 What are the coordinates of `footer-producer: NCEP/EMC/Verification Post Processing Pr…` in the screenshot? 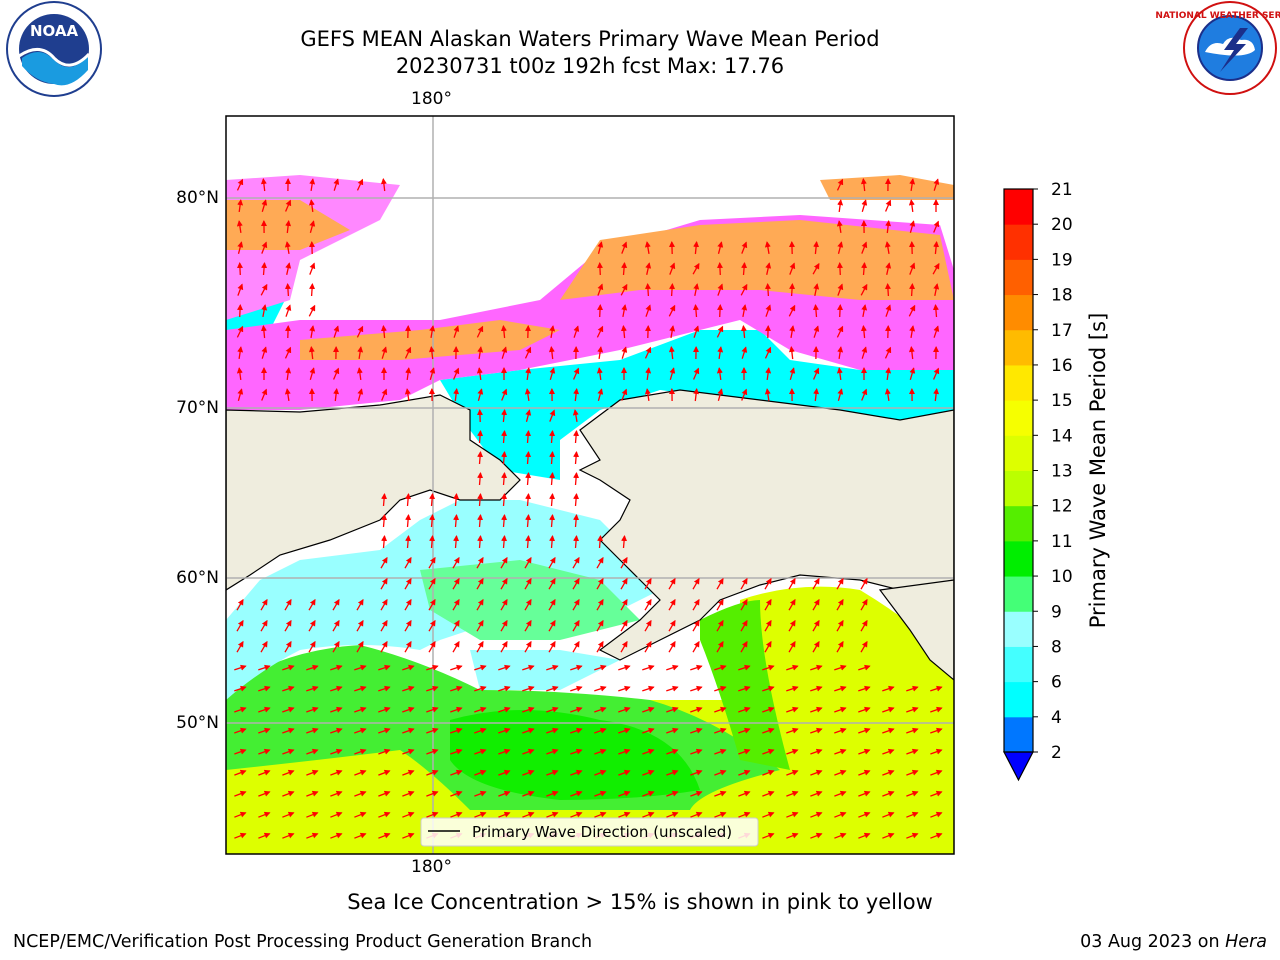 It's located at (303, 942).